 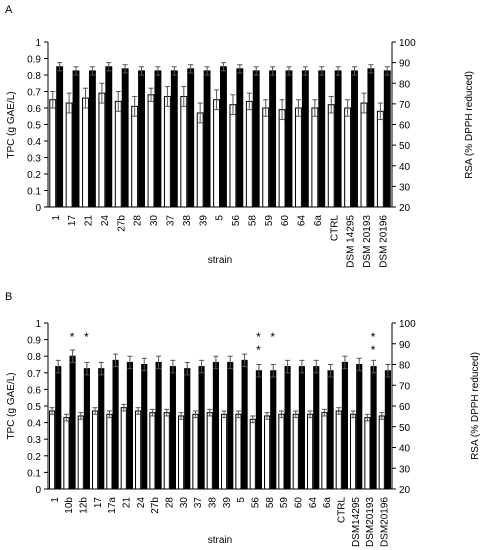 What do you see at coordinates (9, 10) in the screenshot?
I see `panel-label: A` at bounding box center [9, 10].